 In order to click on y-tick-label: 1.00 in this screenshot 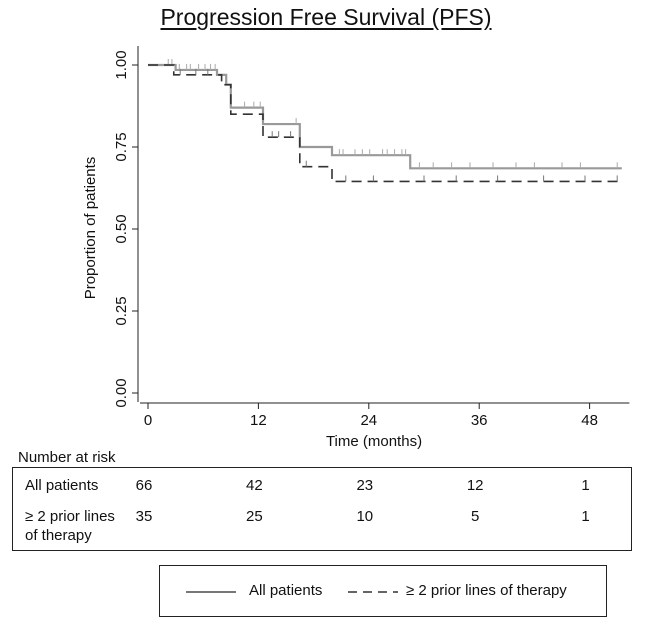, I will do `click(121, 64)`.